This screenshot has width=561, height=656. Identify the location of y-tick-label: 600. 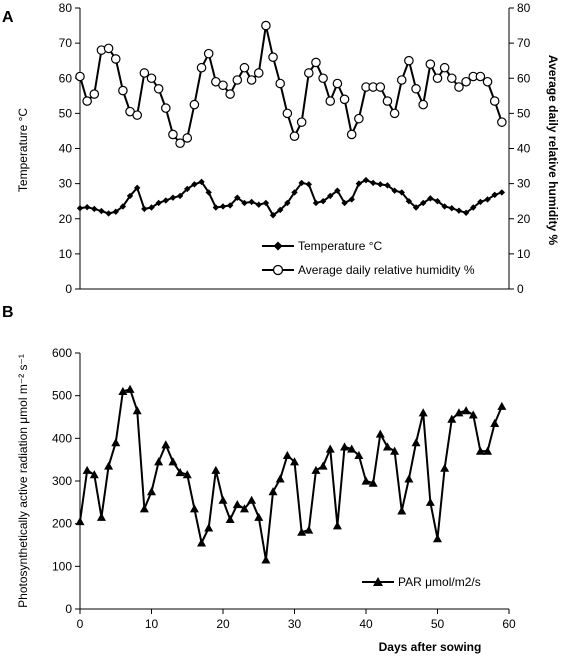
(62, 353).